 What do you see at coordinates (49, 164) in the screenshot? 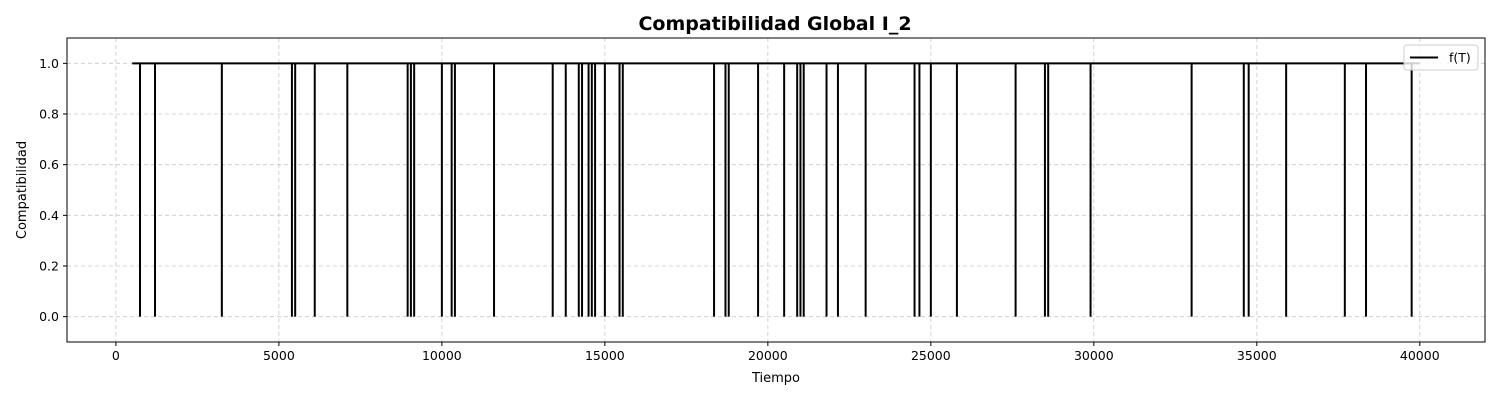
I see `y-tick-label: 0.6` at bounding box center [49, 164].